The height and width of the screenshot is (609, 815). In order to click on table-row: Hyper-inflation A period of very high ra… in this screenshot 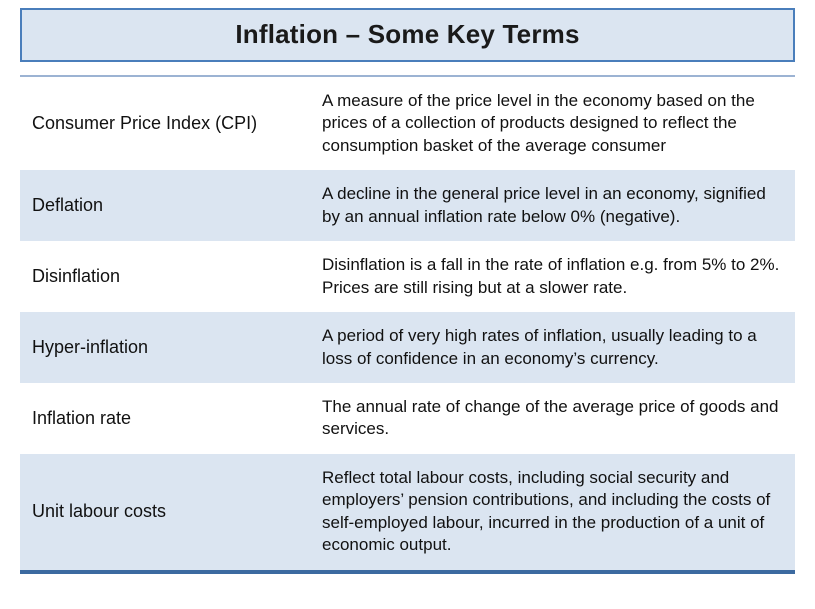, I will do `click(407, 347)`.